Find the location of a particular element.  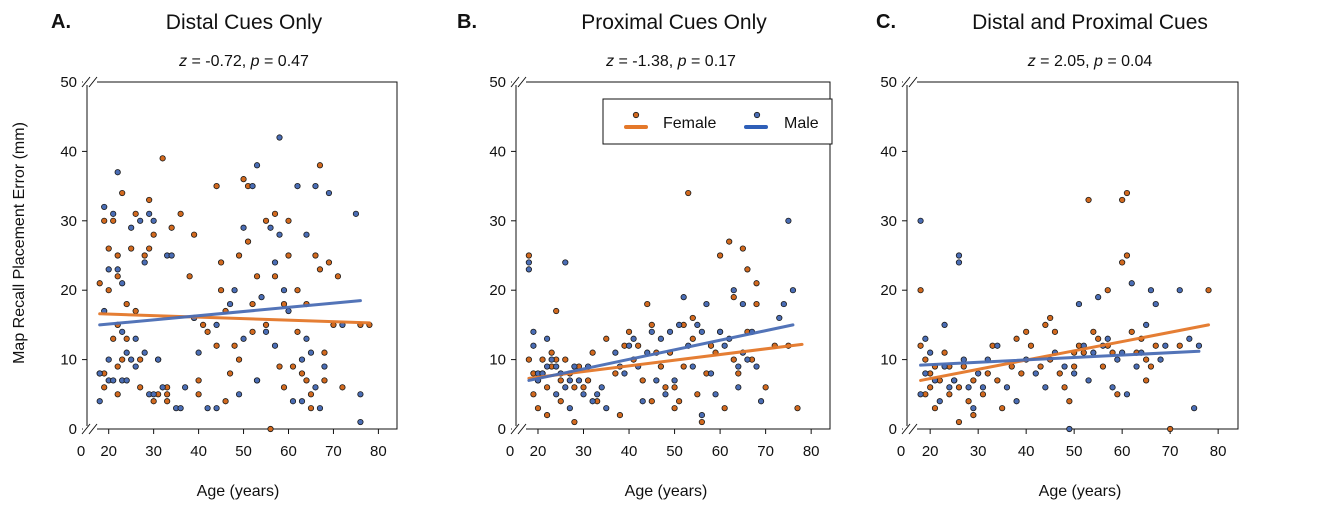

y-tick-label: 40 is located at coordinates (888, 151).